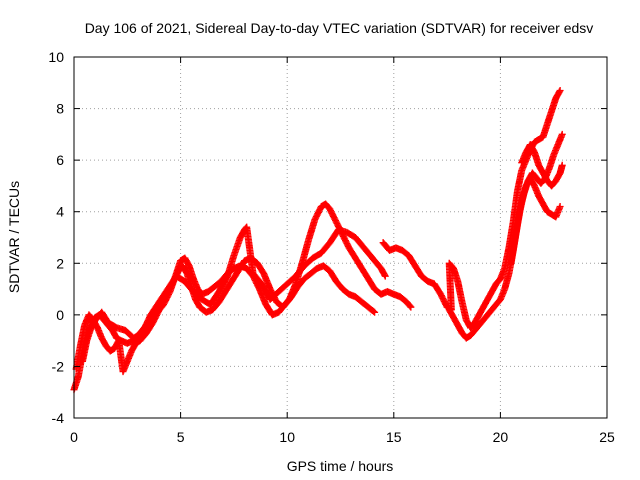 The width and height of the screenshot is (640, 480). I want to click on x-axis-label: GPS time / hours, so click(340, 466).